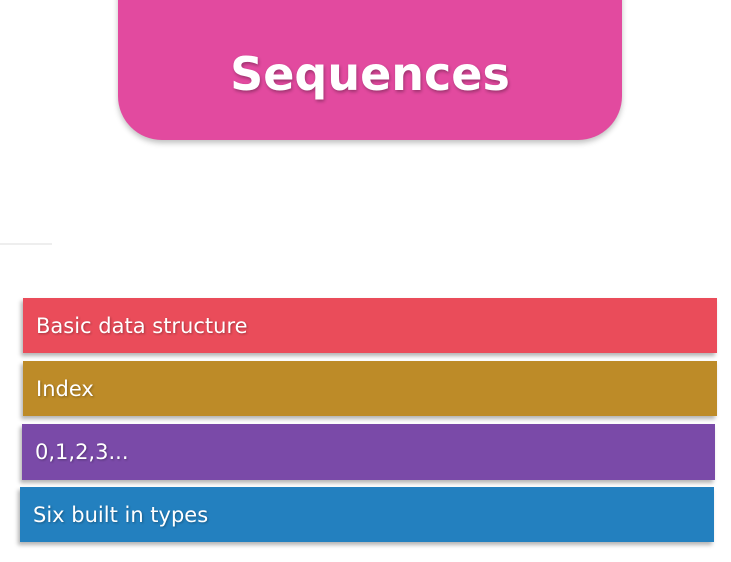 Image resolution: width=731 pixels, height=562 pixels. What do you see at coordinates (142, 325) in the screenshot?
I see `item-label: Basic data structure` at bounding box center [142, 325].